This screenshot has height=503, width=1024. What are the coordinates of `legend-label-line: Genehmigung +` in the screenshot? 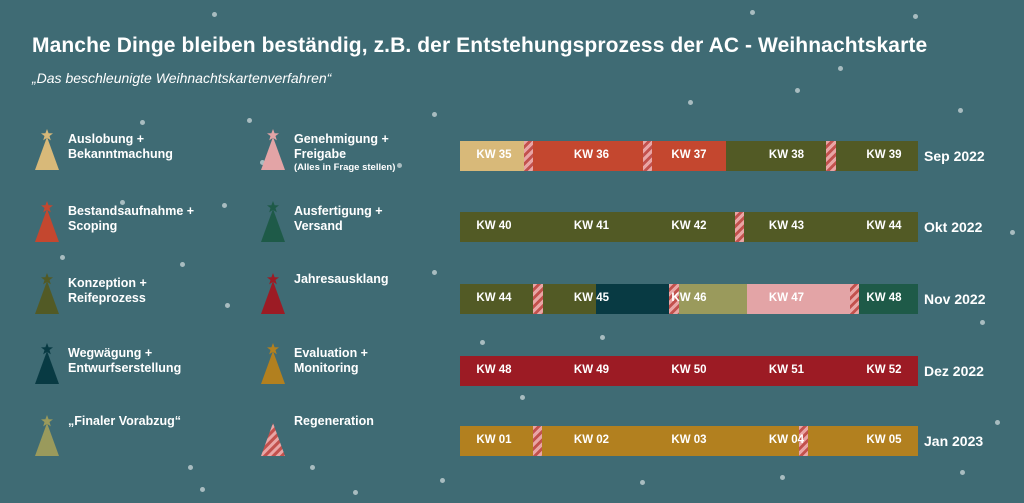 It's located at (341, 139).